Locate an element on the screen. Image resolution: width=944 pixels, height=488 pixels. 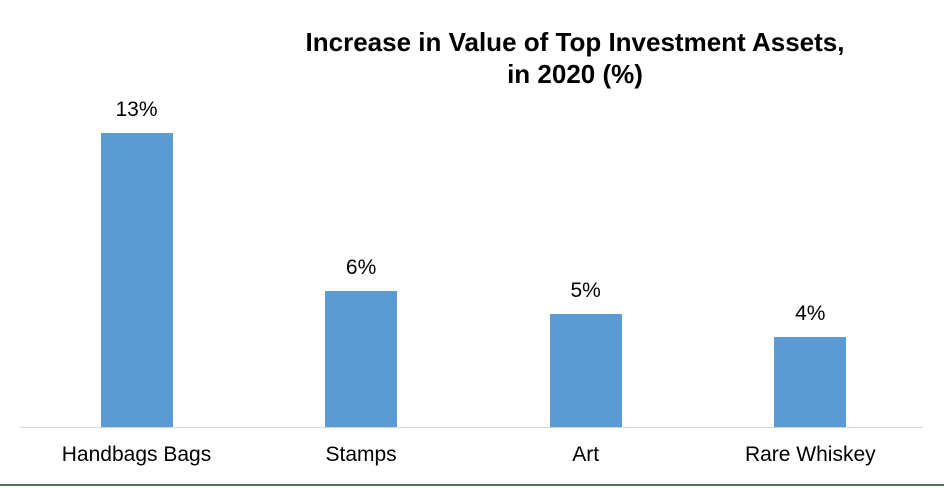
x-axis-category-label: Art is located at coordinates (586, 454).